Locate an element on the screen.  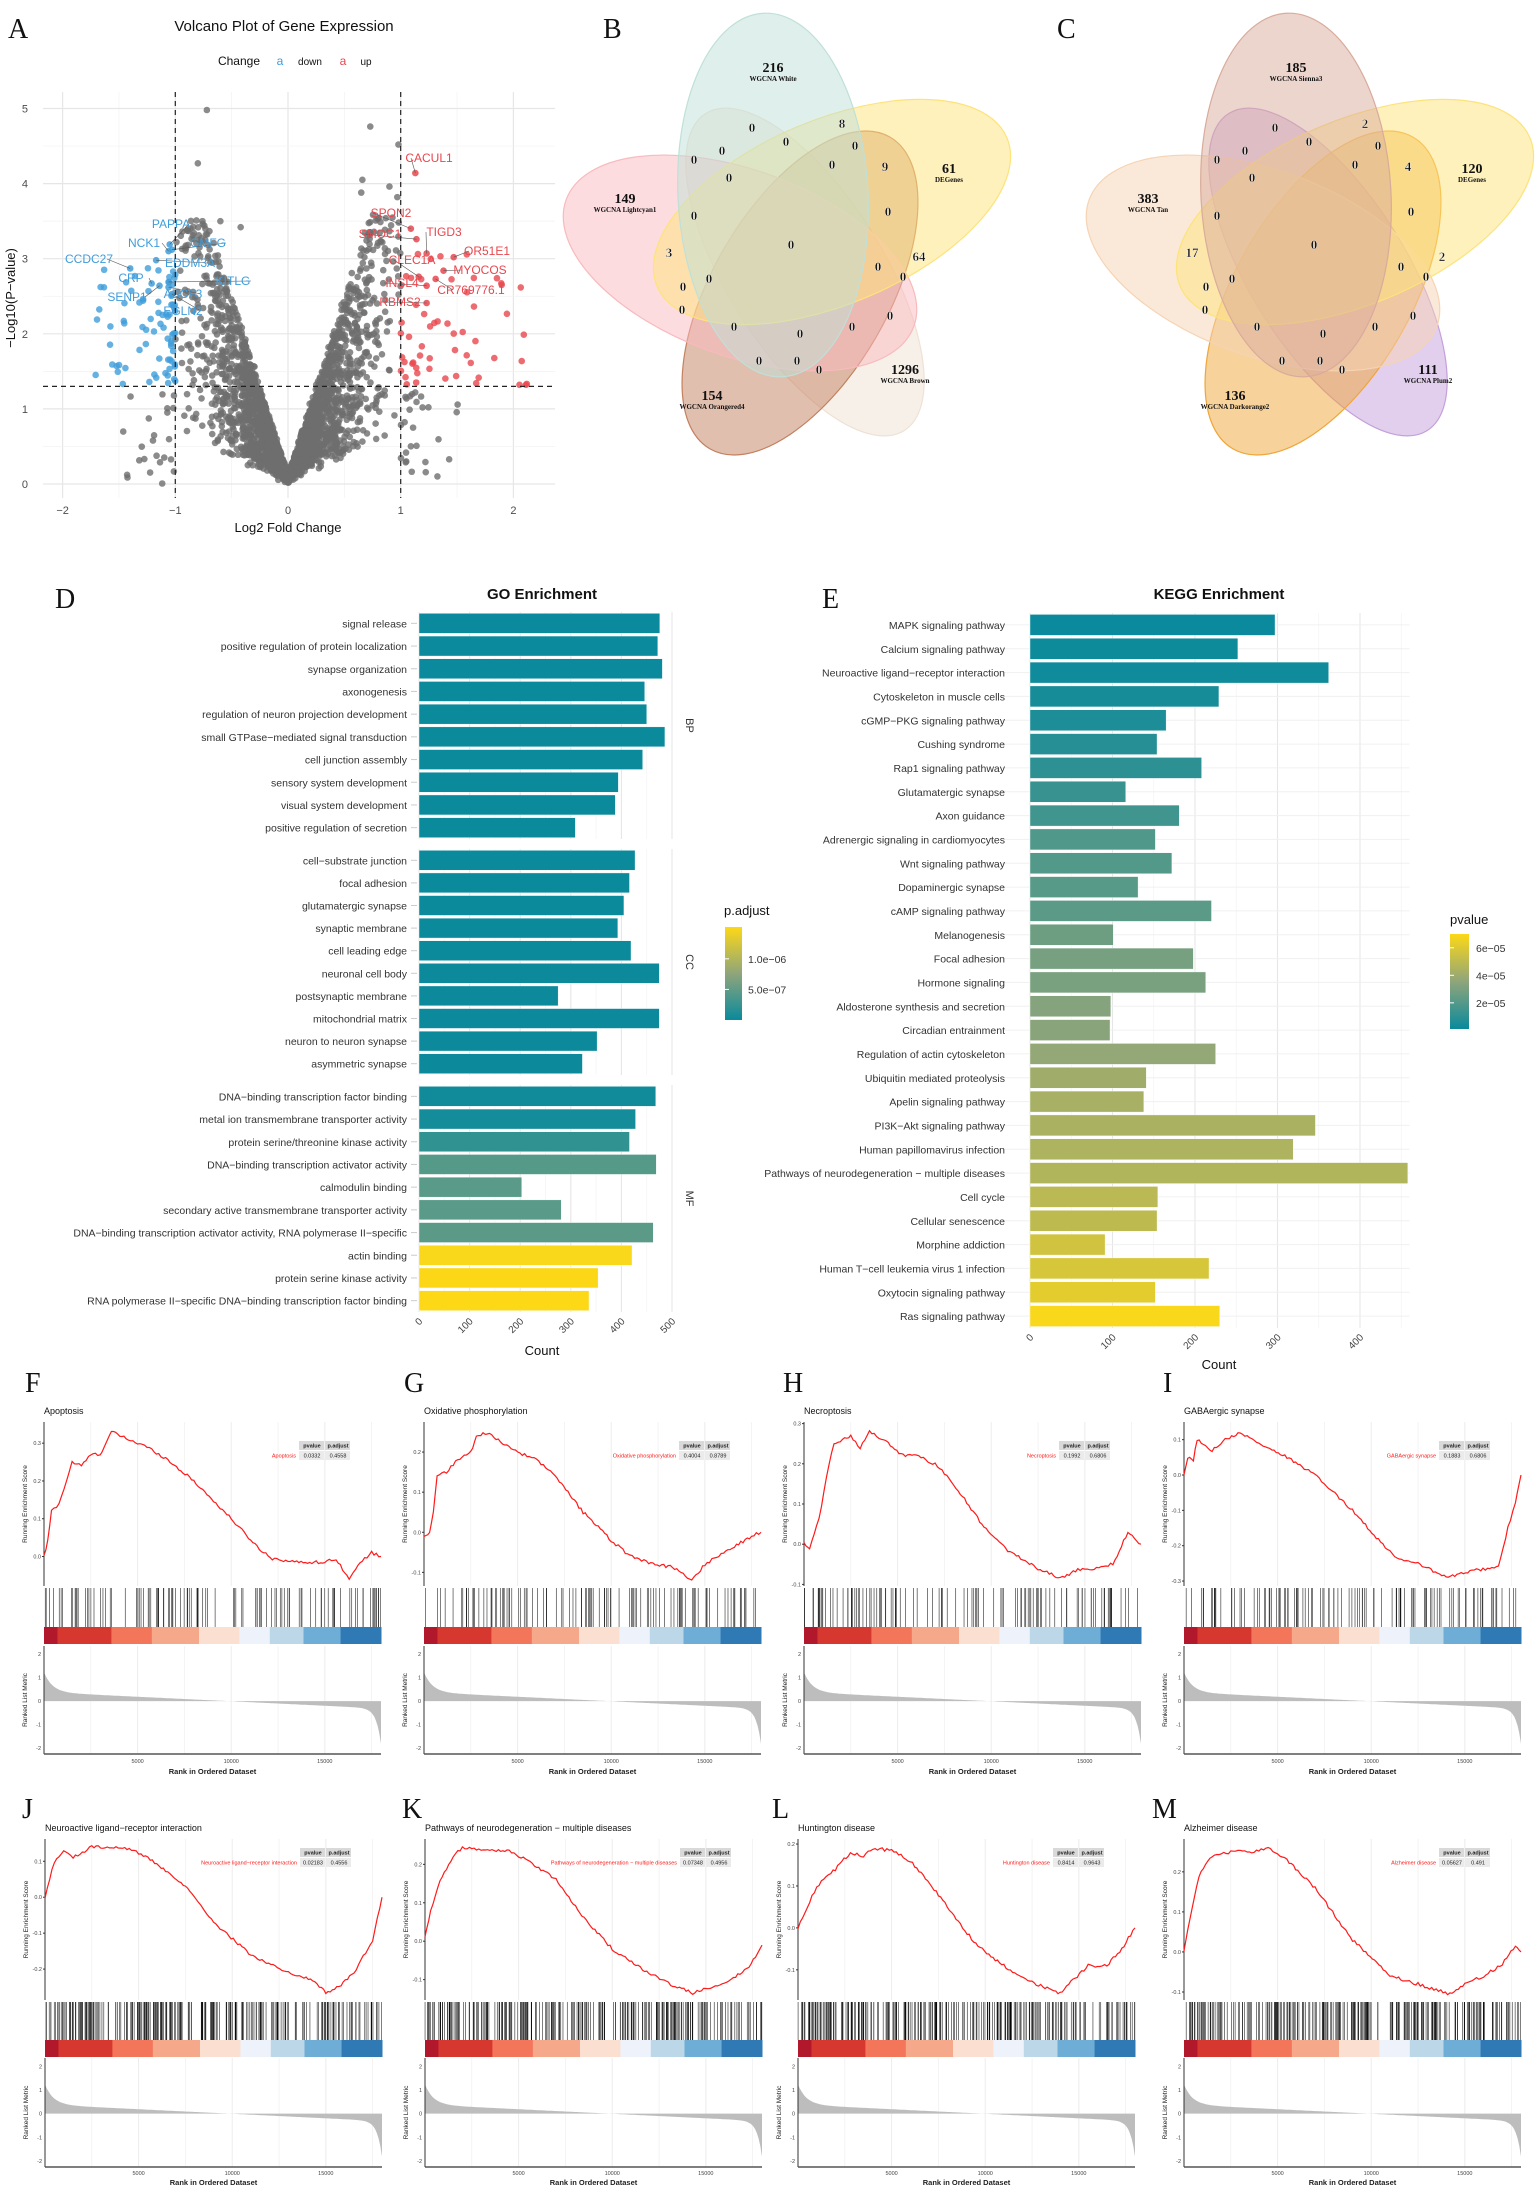
chart-title: GO Enrichment is located at coordinates (542, 594).